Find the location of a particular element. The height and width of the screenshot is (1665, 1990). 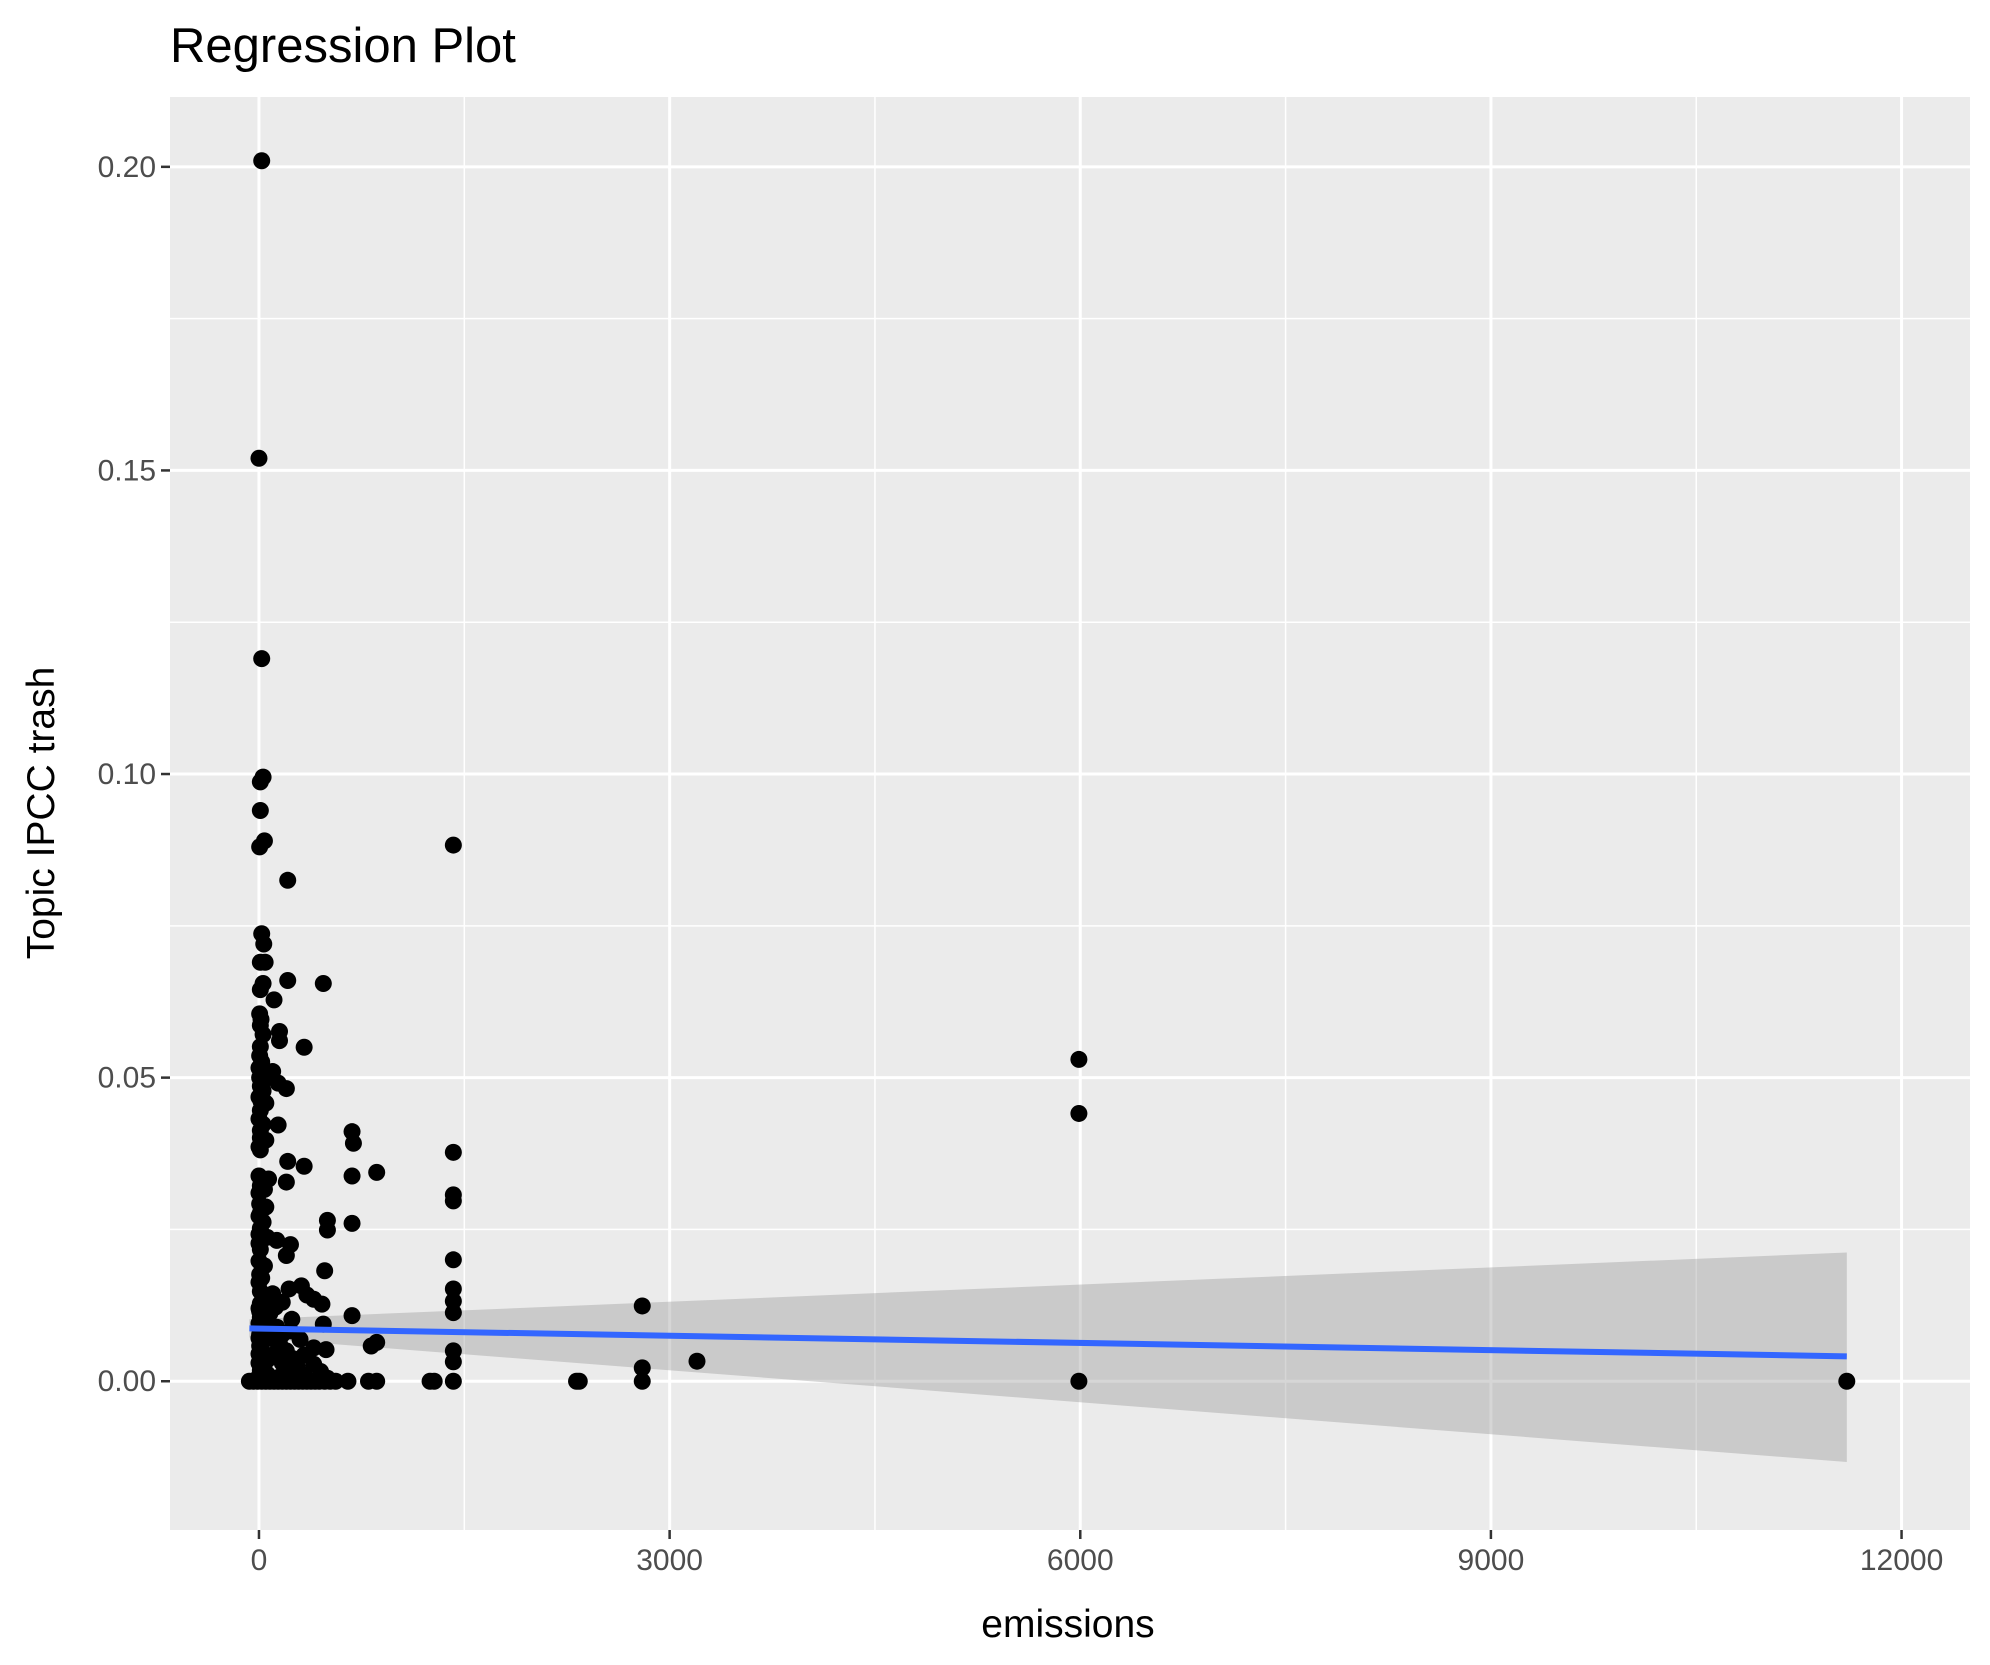

regression-line is located at coordinates (1048, 1342).